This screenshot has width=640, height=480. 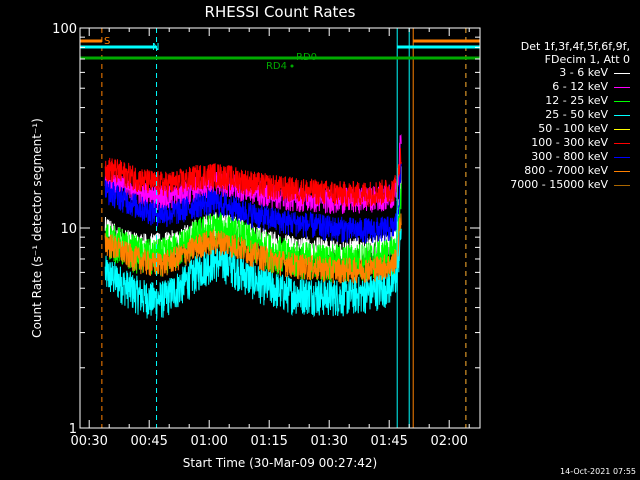 I want to click on y-tick-label: 10, so click(x=68, y=229).